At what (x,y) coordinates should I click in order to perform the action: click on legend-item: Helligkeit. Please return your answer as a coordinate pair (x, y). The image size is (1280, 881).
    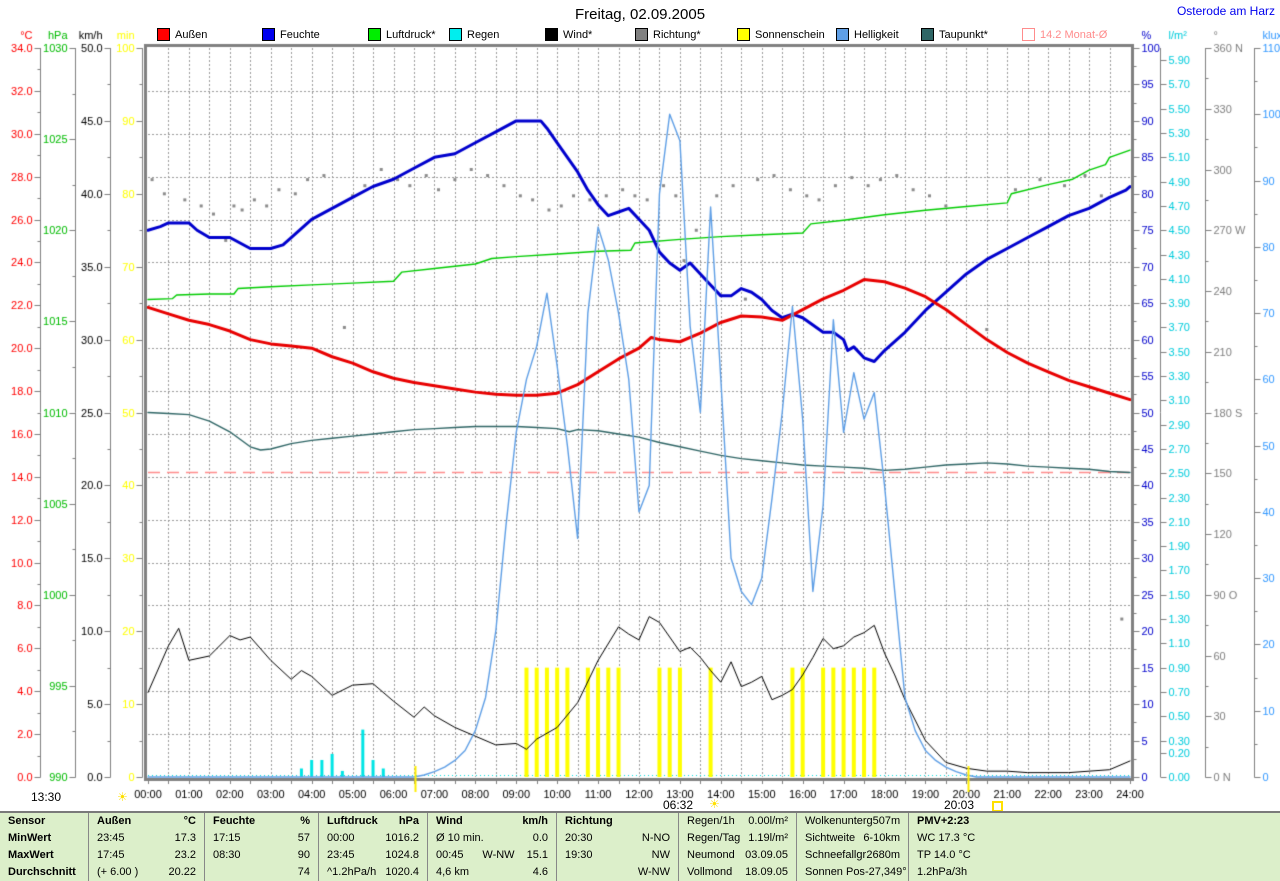
    Looking at the image, I should click on (867, 34).